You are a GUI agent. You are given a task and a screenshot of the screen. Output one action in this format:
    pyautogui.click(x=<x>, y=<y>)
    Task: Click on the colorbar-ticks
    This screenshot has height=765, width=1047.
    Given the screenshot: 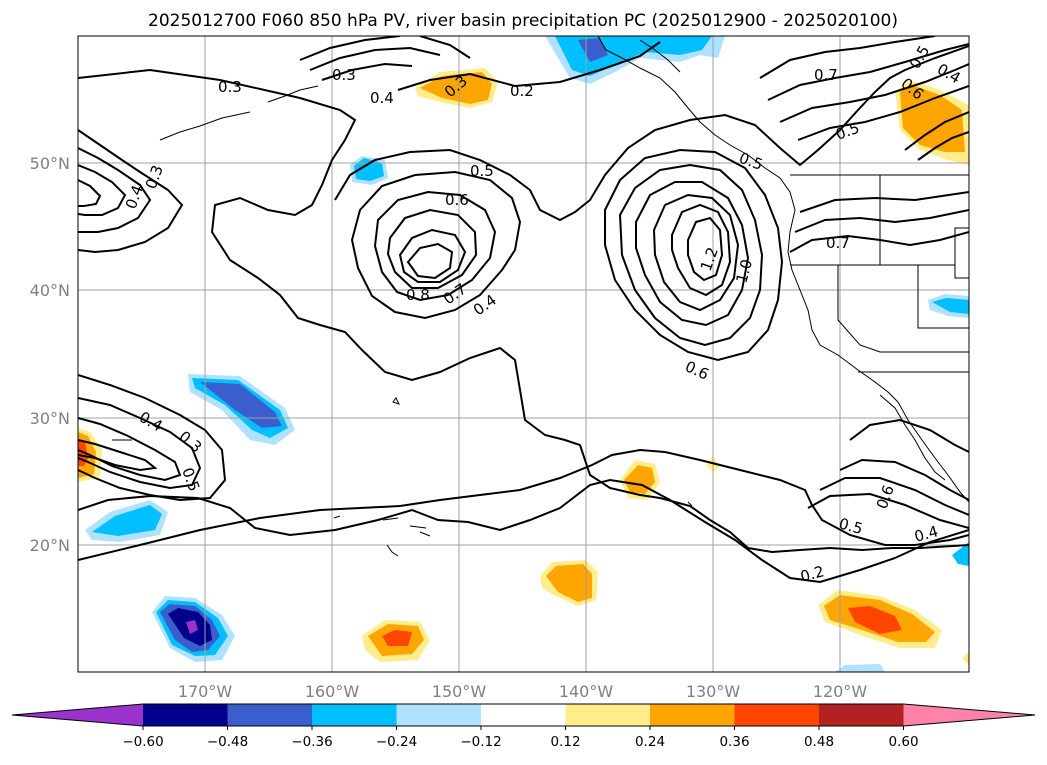 What is the action you would take?
    pyautogui.click(x=523, y=728)
    